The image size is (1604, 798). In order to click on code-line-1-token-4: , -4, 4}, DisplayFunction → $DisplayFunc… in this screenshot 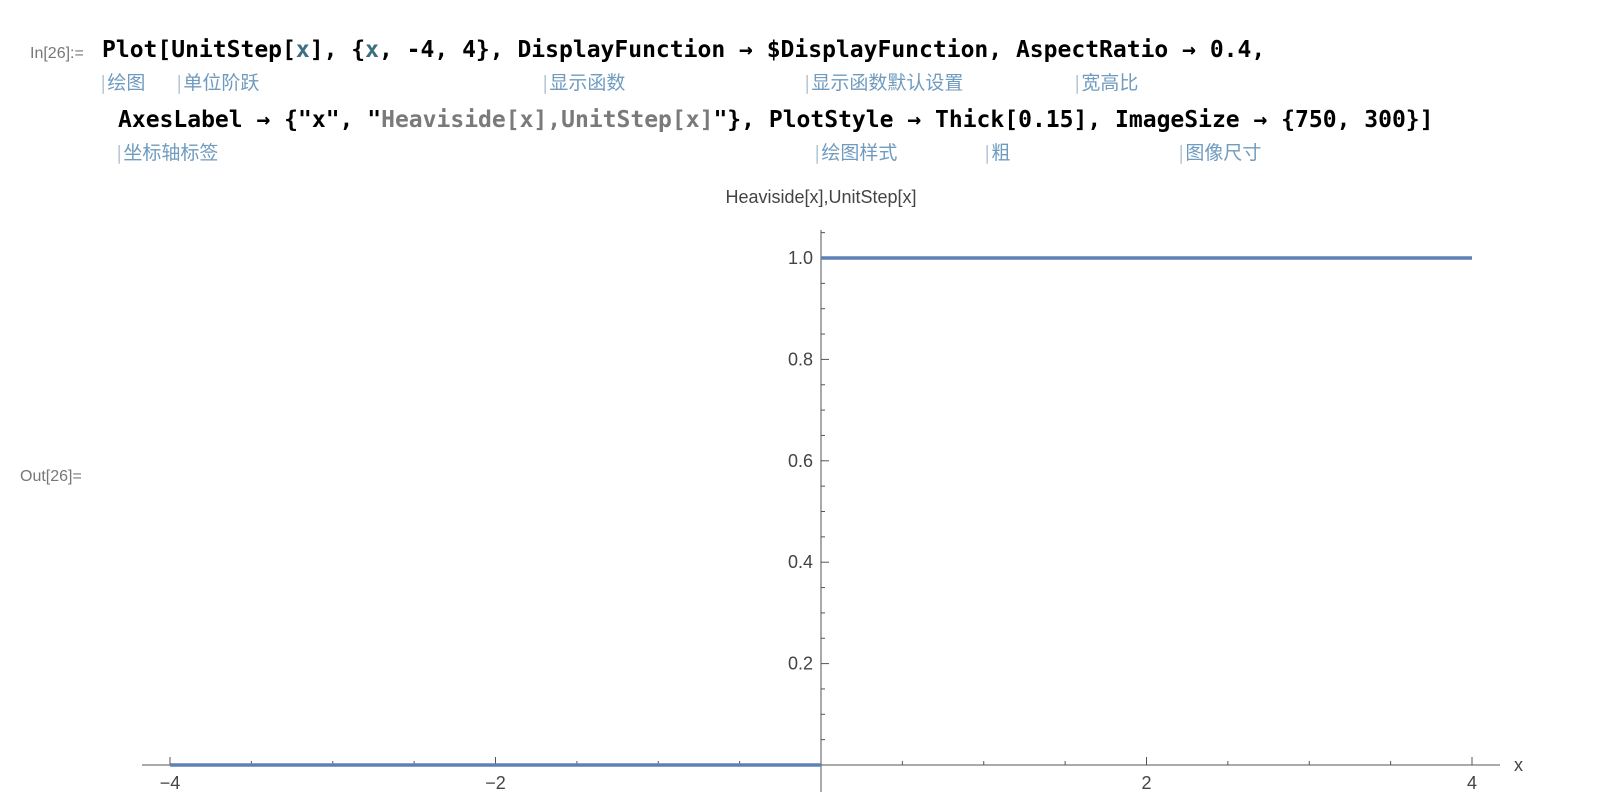, I will do `click(822, 50)`.